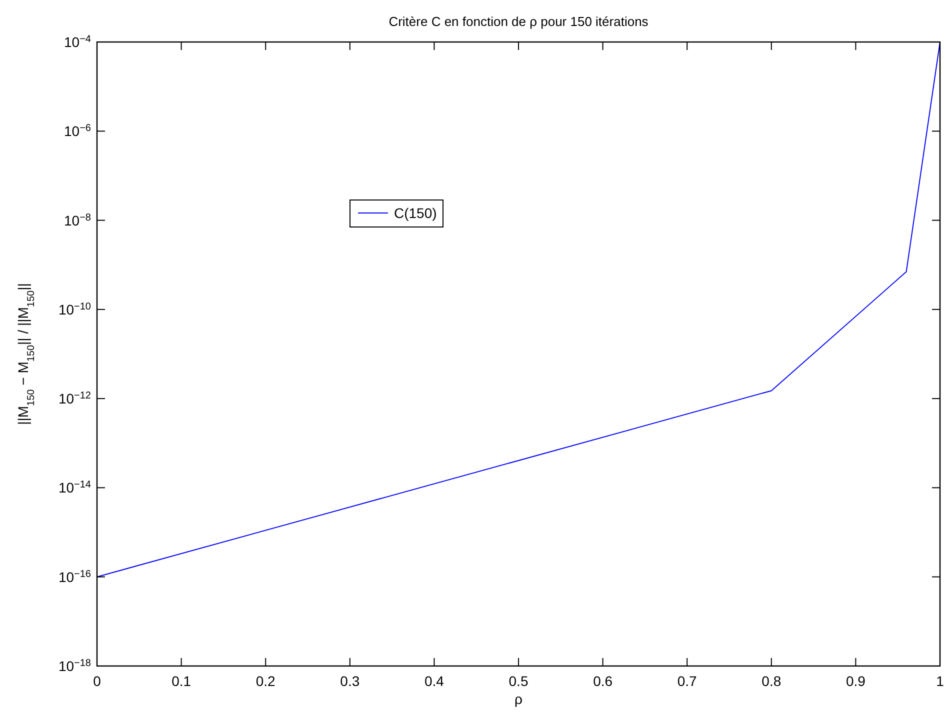  Describe the element at coordinates (78, 220) in the screenshot. I see `y-tick-label: 10$^{−8}$` at that location.